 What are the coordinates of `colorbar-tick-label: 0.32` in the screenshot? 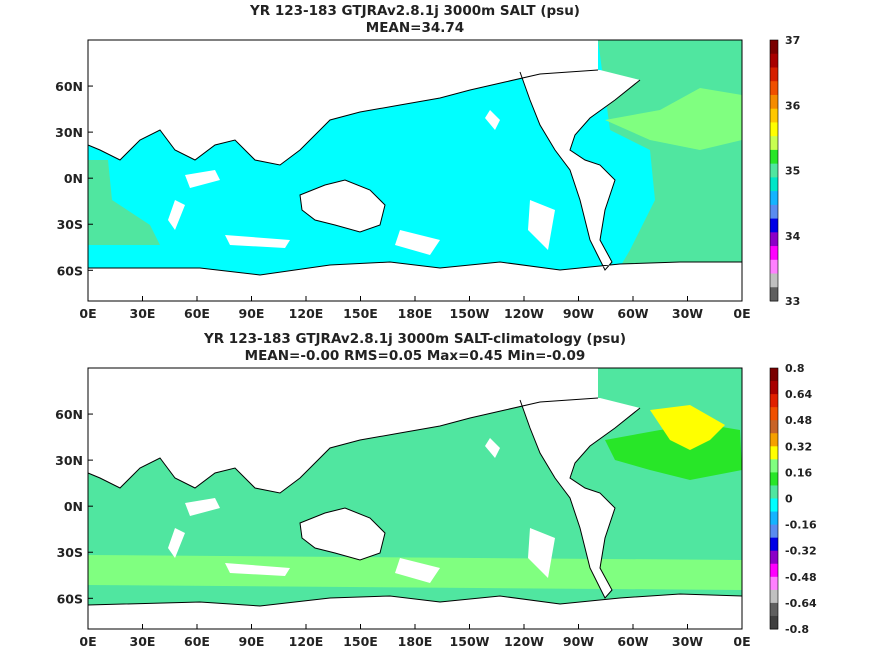 It's located at (798, 446).